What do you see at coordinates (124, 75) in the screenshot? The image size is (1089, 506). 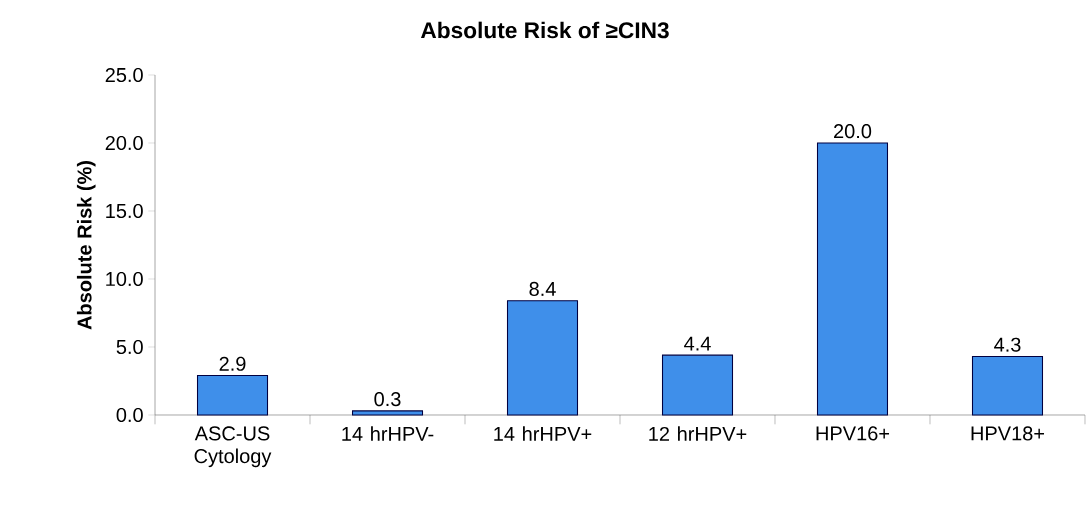 I see `y-tick-label: 25.0` at bounding box center [124, 75].